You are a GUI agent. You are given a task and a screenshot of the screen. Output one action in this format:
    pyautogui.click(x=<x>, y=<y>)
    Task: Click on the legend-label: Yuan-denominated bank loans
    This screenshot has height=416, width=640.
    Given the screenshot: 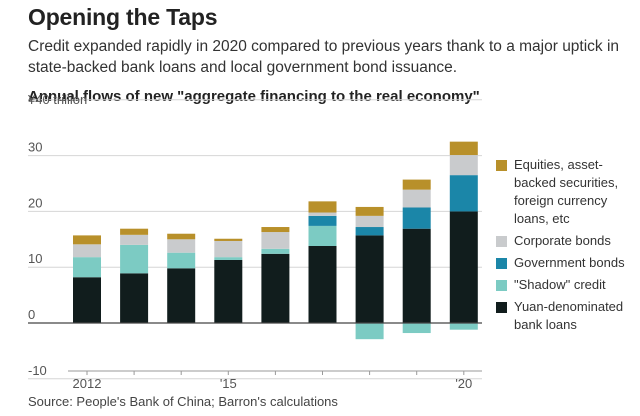 What is the action you would take?
    pyautogui.click(x=569, y=315)
    